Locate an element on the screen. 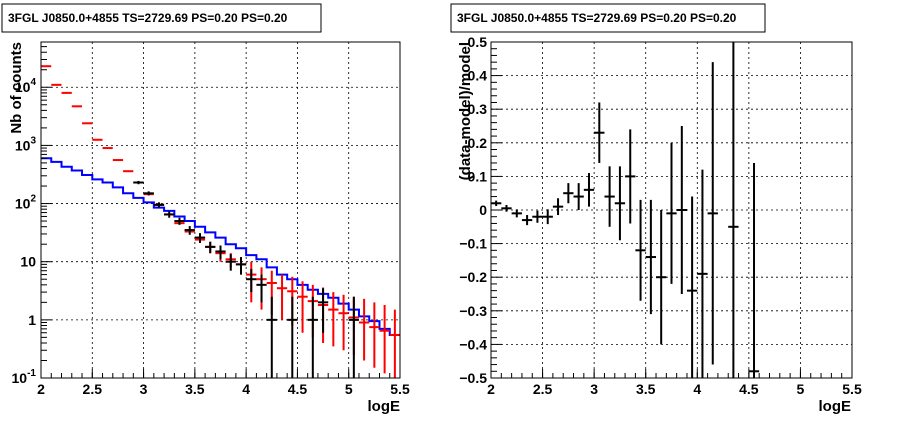 This screenshot has width=898, height=421. y-tick-label: 0.5 is located at coordinates (478, 42).